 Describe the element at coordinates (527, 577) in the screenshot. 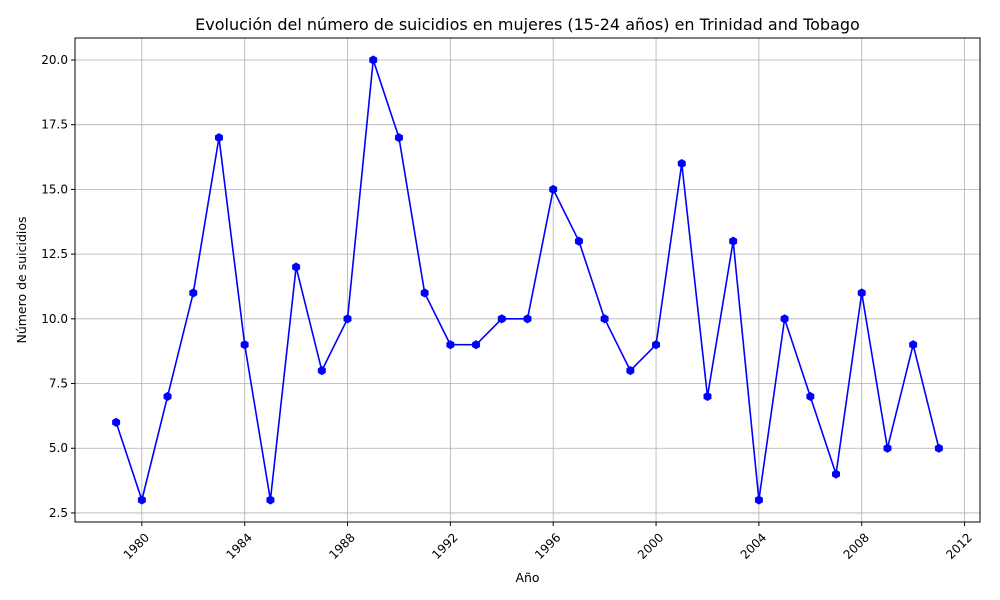

I see `x-axis-label: Año` at that location.